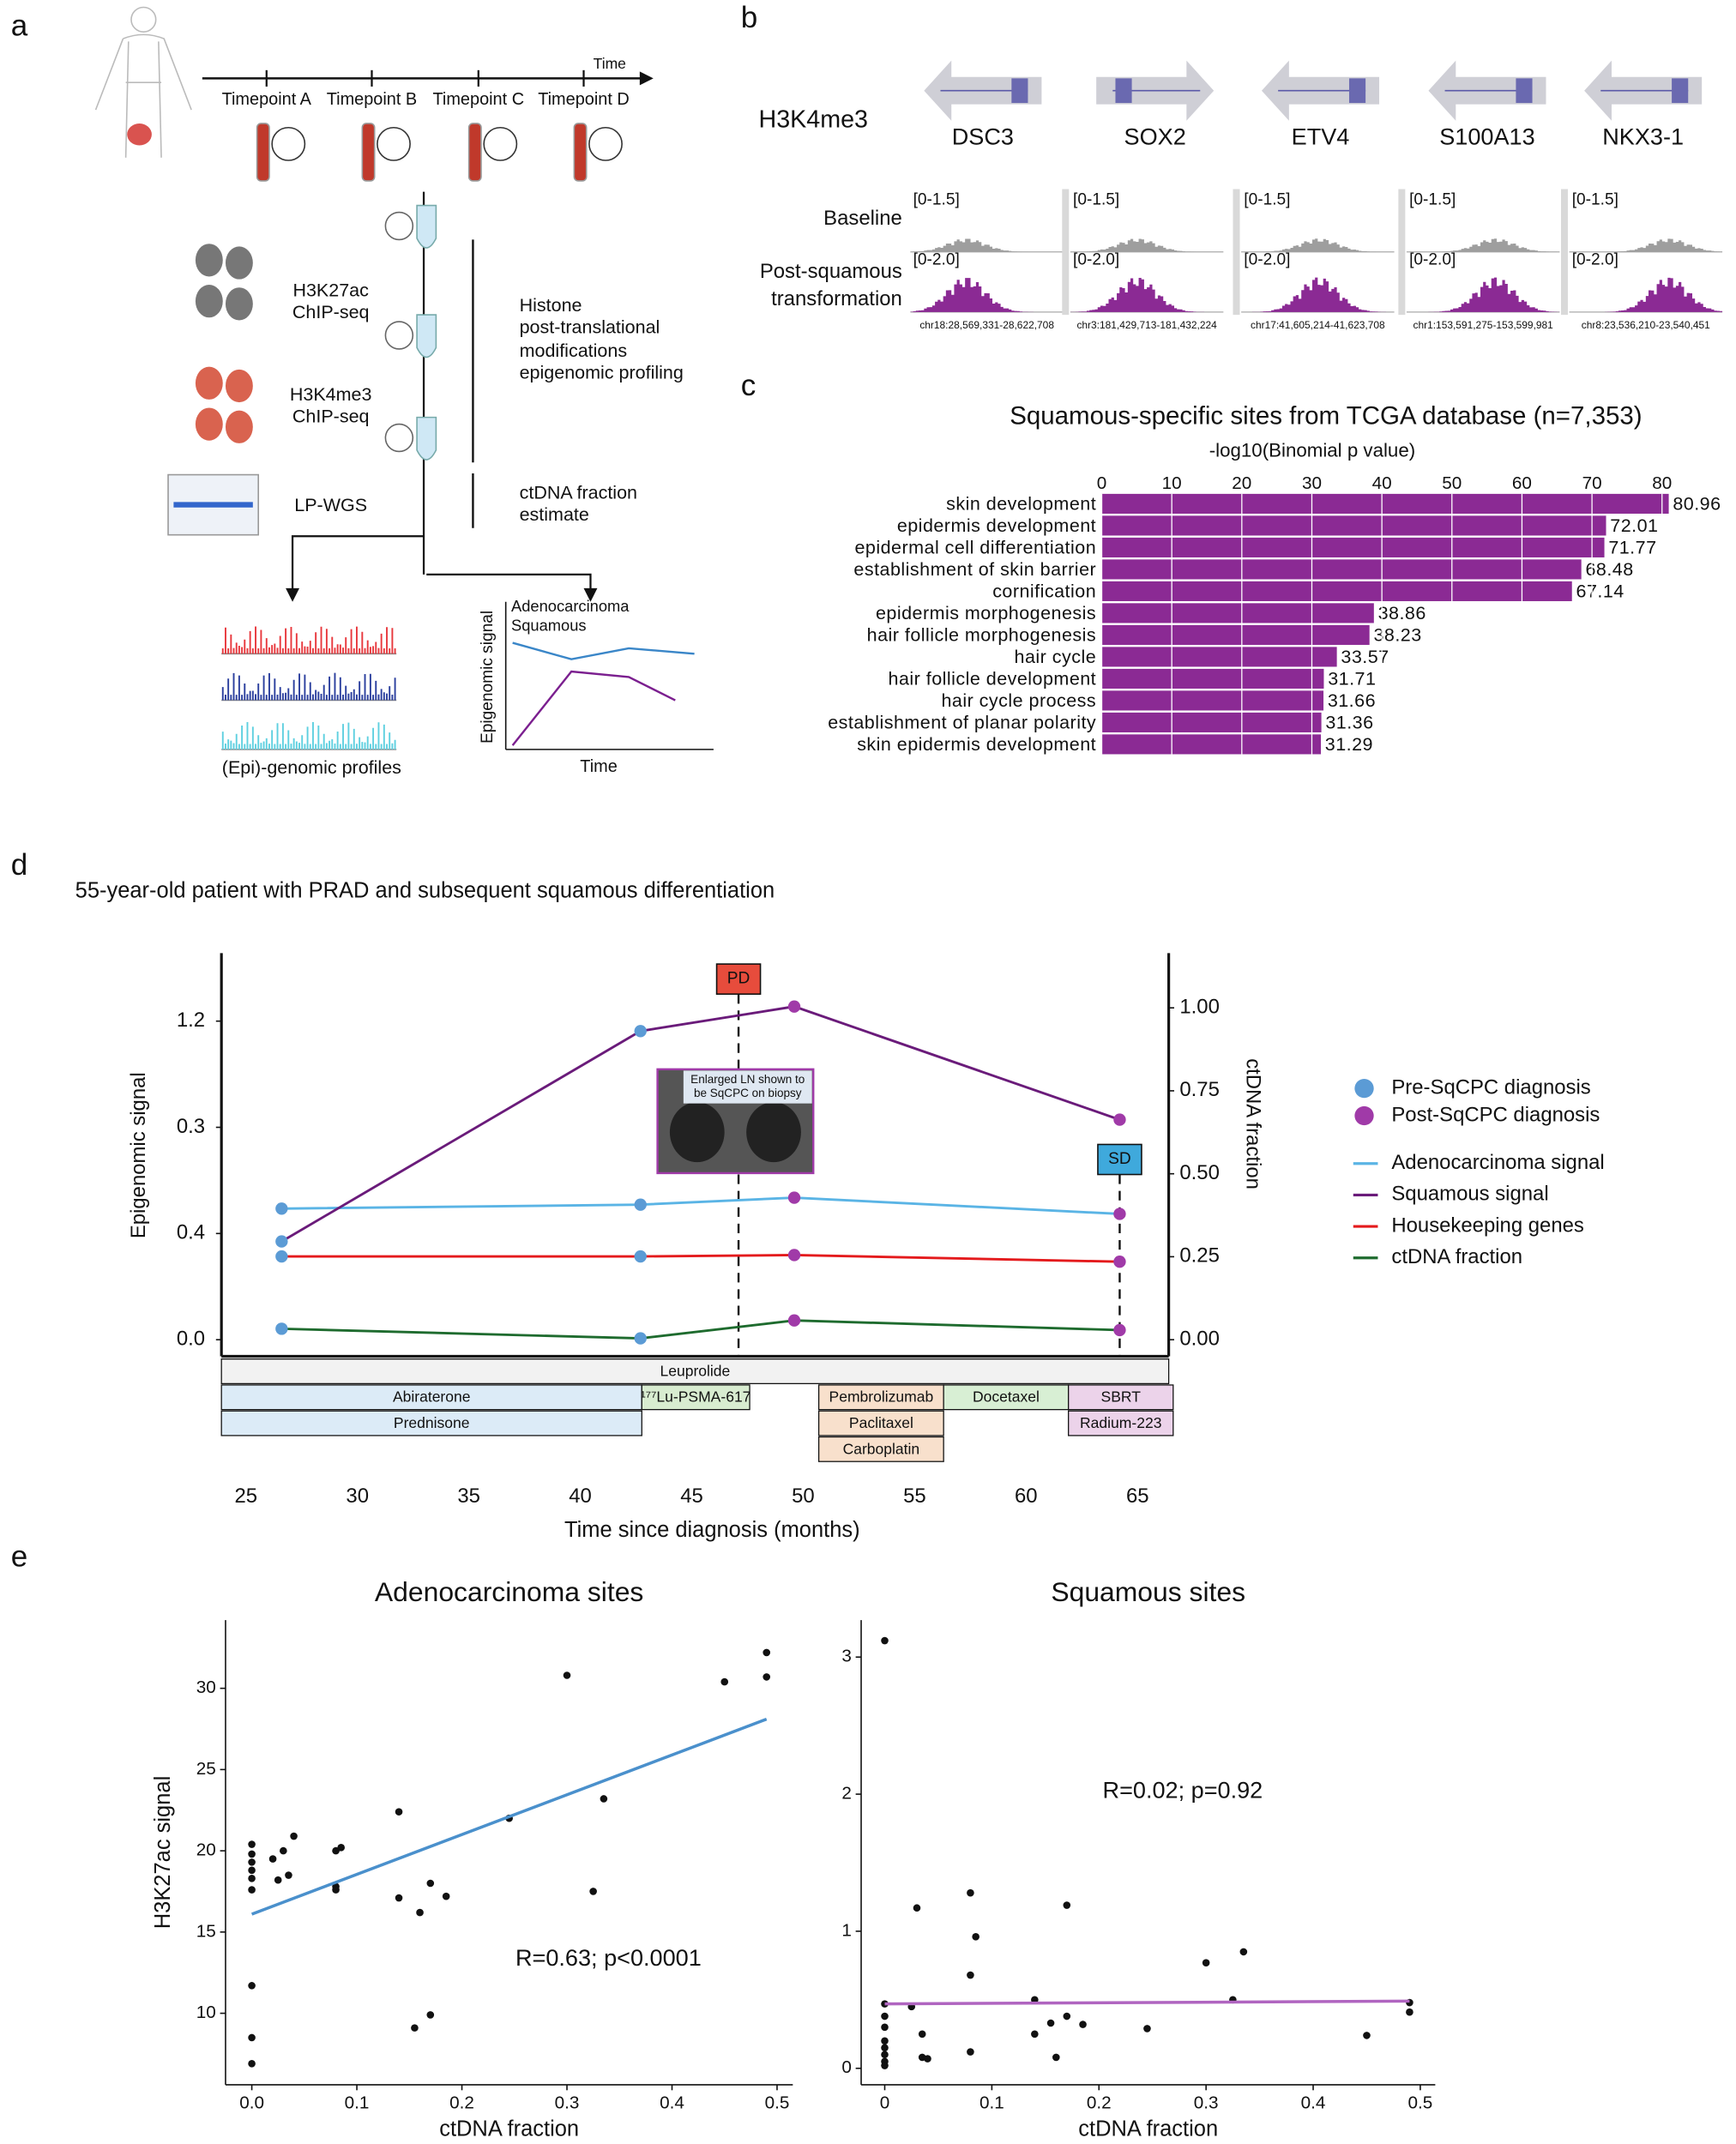  Describe the element at coordinates (1313, 2103) in the screenshot. I see `x-tick-label: 0.4` at that location.